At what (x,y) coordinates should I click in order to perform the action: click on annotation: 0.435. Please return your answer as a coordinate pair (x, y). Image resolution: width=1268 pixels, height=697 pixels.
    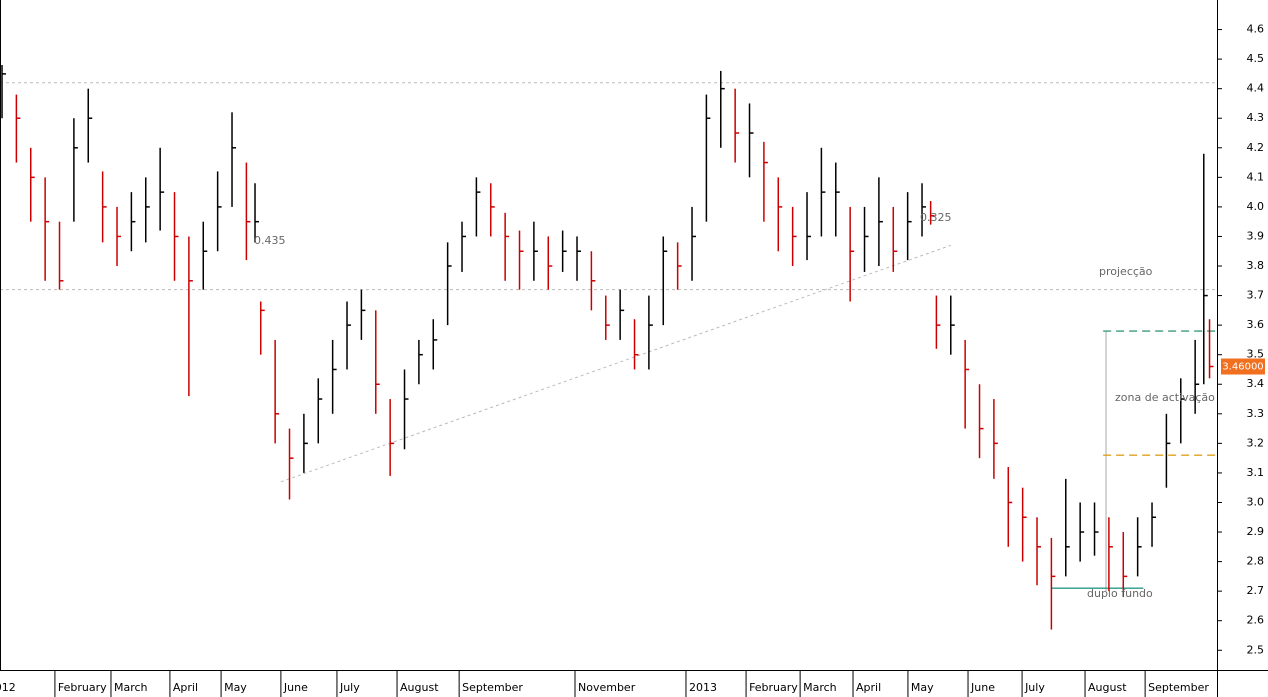
    Looking at the image, I should click on (270, 240).